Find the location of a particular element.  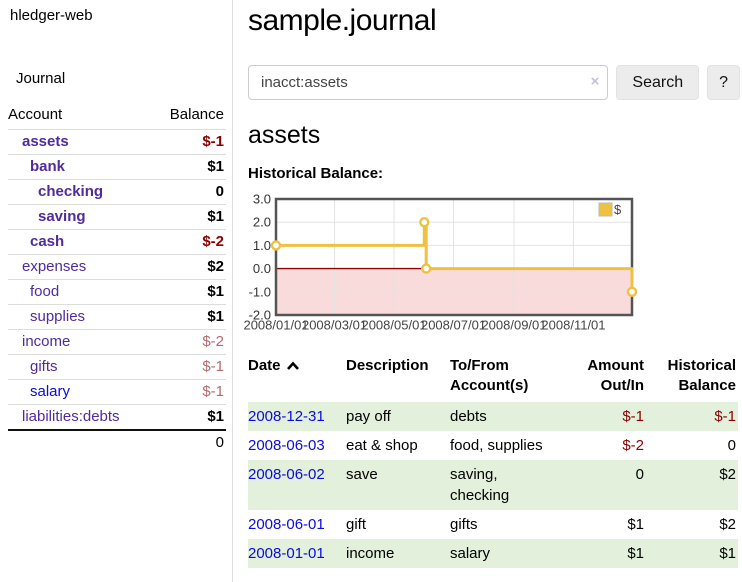

sidebar-account-link: expenses is located at coordinates (54, 266).